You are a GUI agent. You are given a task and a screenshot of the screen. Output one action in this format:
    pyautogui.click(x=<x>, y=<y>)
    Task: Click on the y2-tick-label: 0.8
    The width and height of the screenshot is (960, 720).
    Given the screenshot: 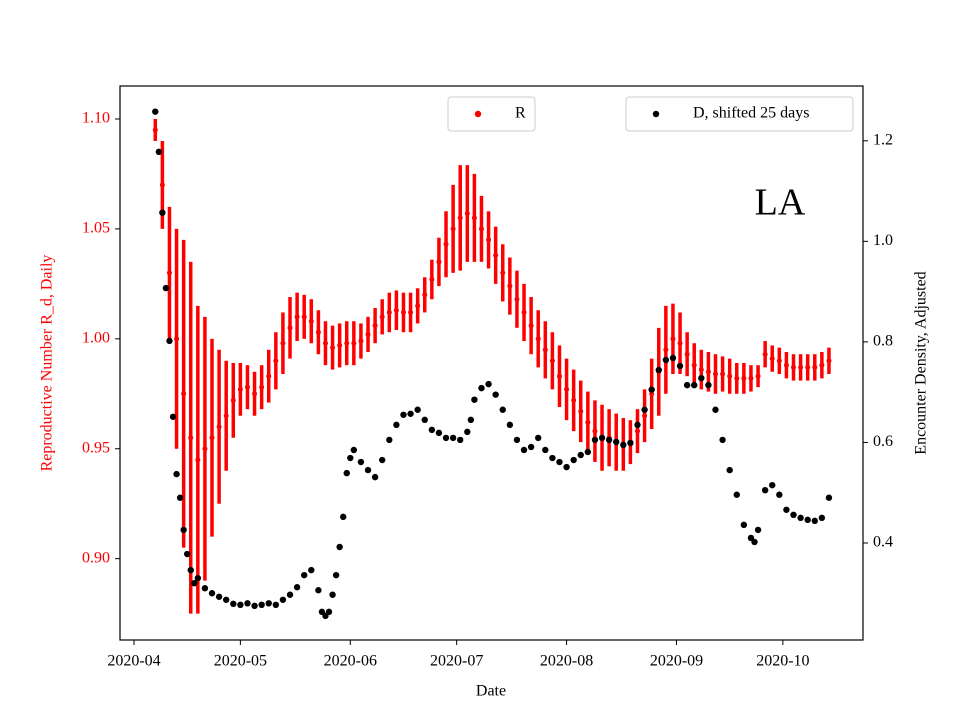 What is the action you would take?
    pyautogui.click(x=883, y=341)
    